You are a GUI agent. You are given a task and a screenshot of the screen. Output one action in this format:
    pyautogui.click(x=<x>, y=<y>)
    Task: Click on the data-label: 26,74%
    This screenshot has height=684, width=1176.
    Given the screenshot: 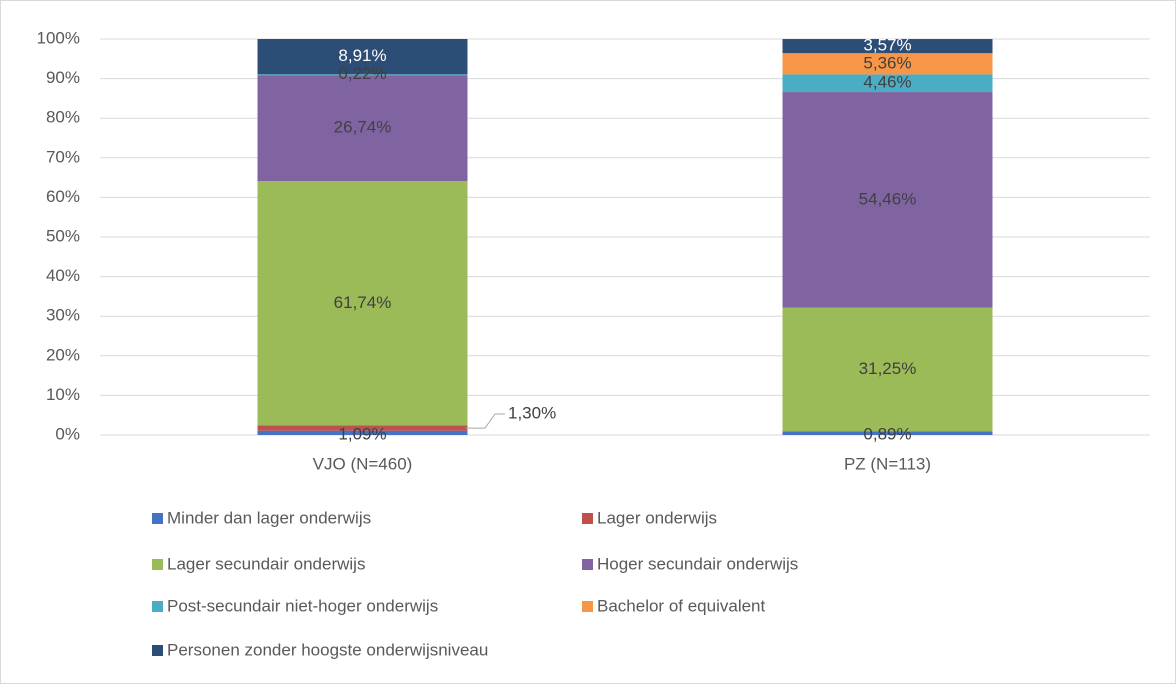 What is the action you would take?
    pyautogui.click(x=363, y=127)
    